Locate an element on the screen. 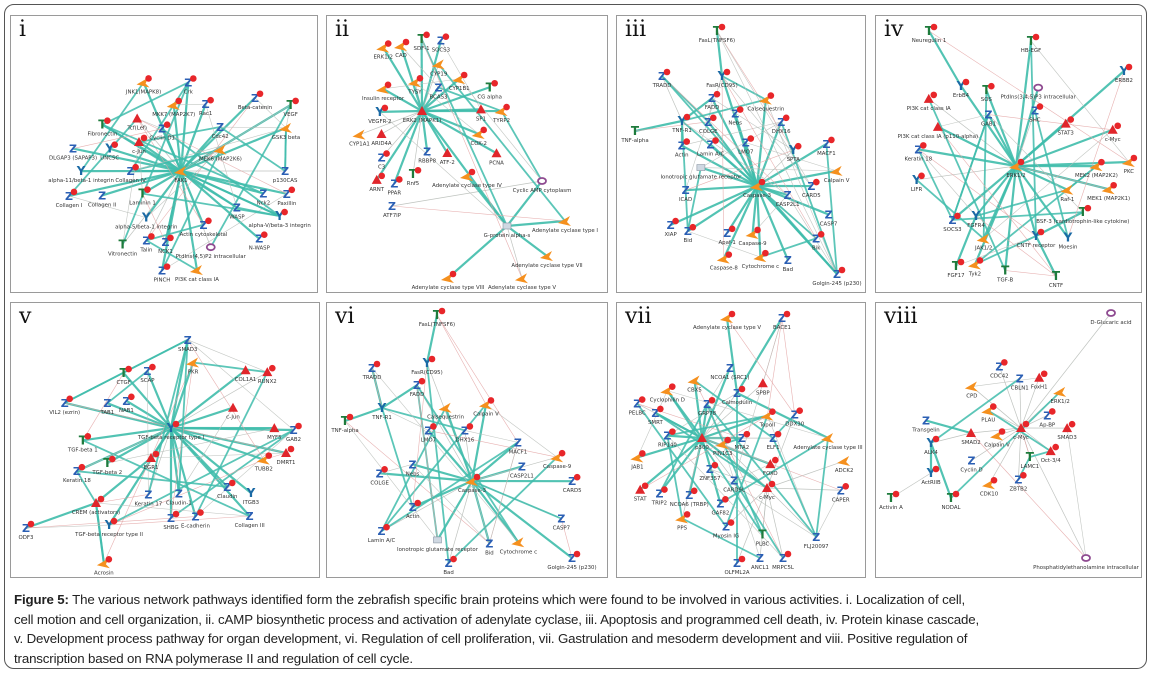 This screenshot has height=673, width=1152. network-node: Cytochrome c is located at coordinates (760, 259).